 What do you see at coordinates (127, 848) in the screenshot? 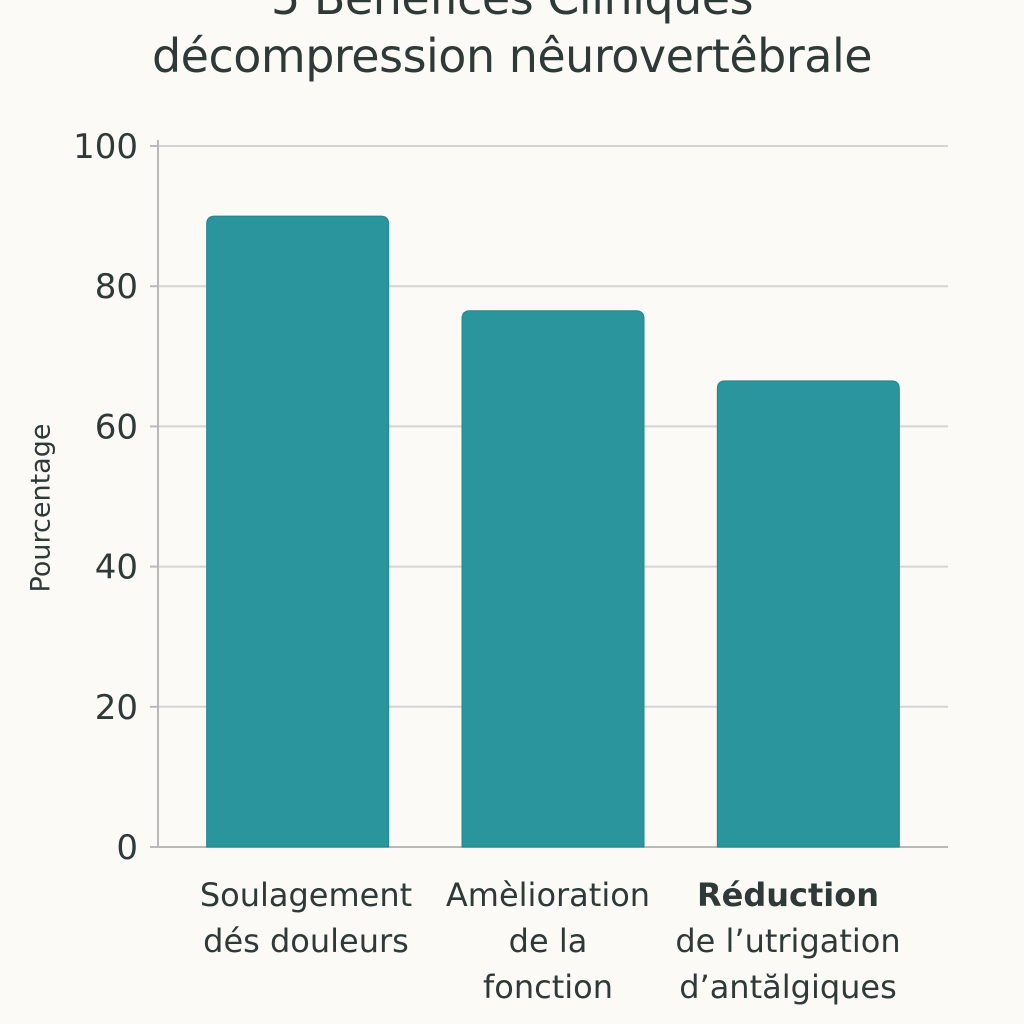
I see `y-tick-label: 0` at bounding box center [127, 848].